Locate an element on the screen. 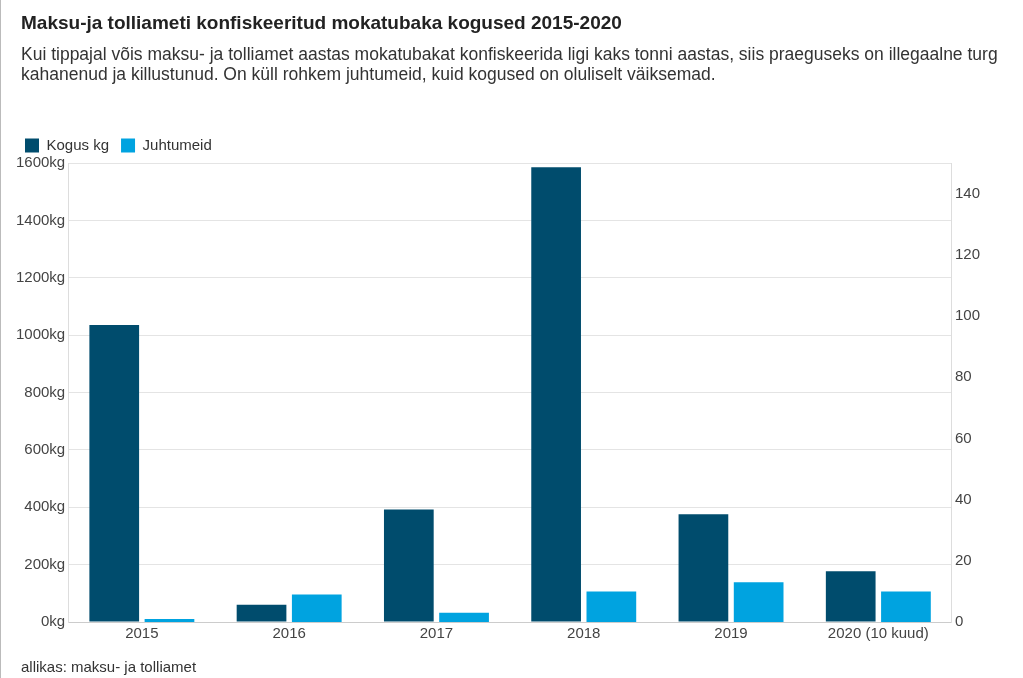 The image size is (1023, 678). y-tick-label: 1000kg is located at coordinates (40, 334).